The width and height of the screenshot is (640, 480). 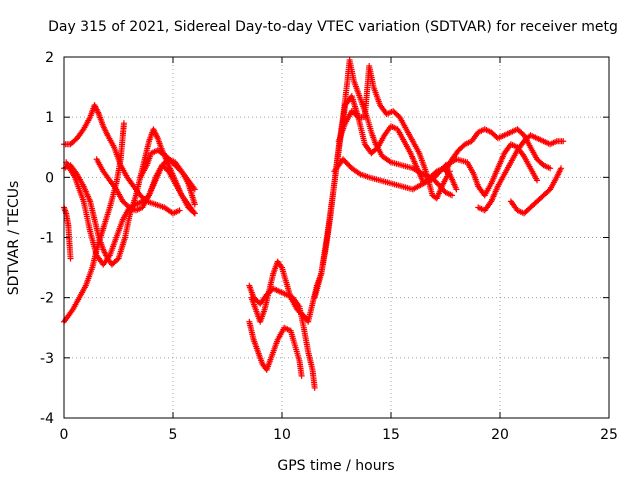 What do you see at coordinates (394, 132) in the screenshot?
I see `series-trace-l` at bounding box center [394, 132].